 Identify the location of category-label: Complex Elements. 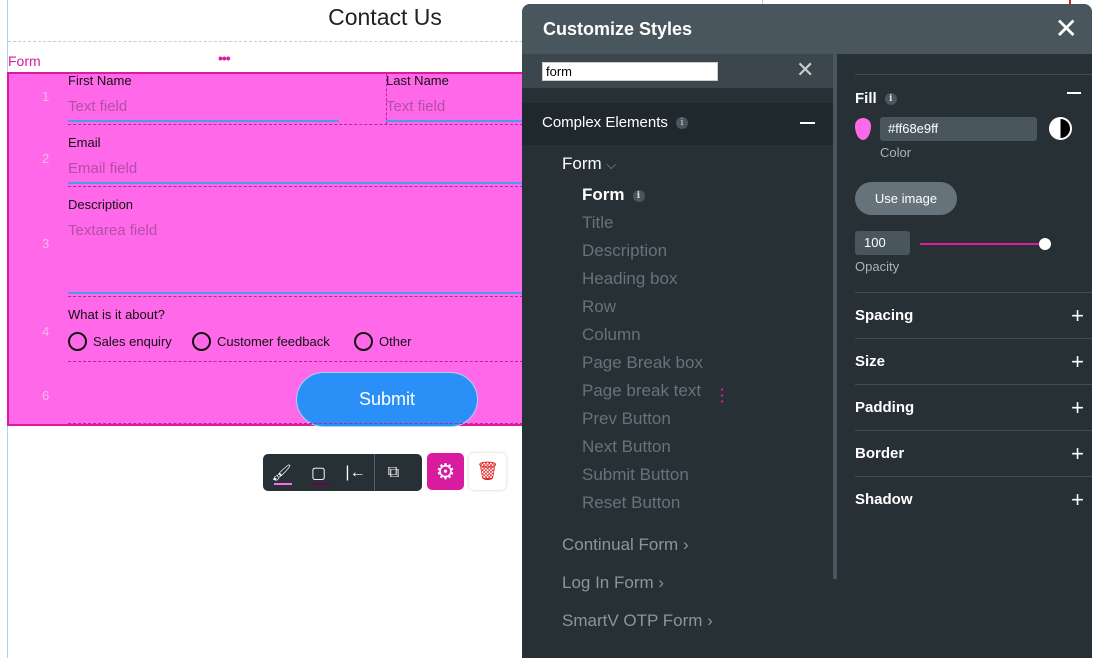
(605, 122).